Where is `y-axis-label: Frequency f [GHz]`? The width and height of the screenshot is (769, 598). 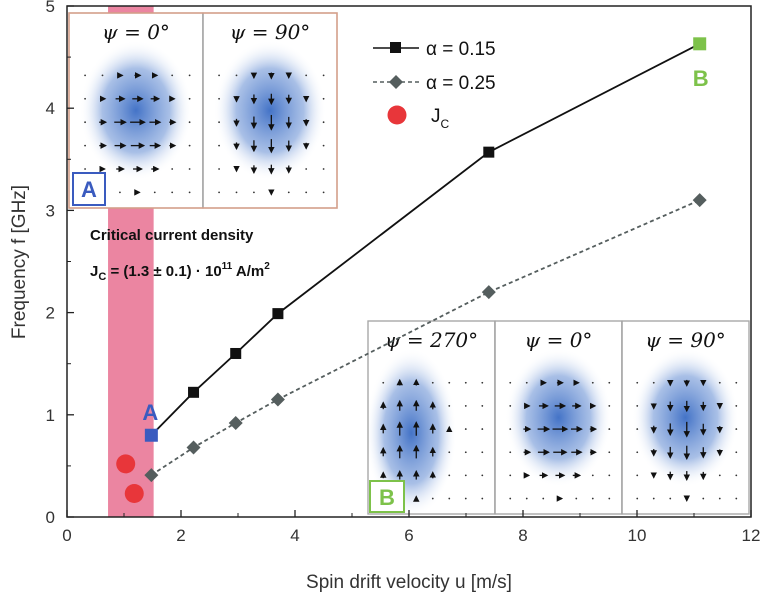
y-axis-label: Frequency f [GHz] is located at coordinates (19, 262).